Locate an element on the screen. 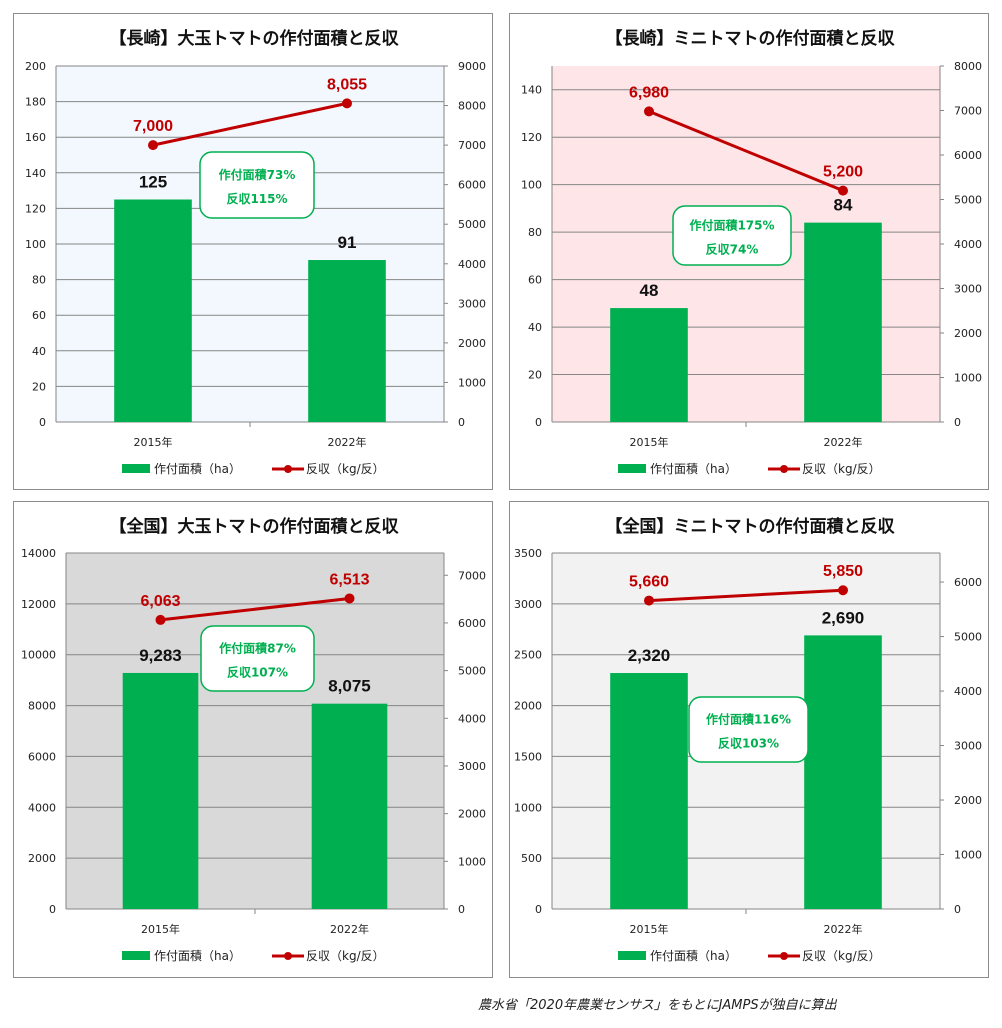 This screenshot has width=1002, height=1028. left-axis-tick-label: 140 is located at coordinates (35, 173).